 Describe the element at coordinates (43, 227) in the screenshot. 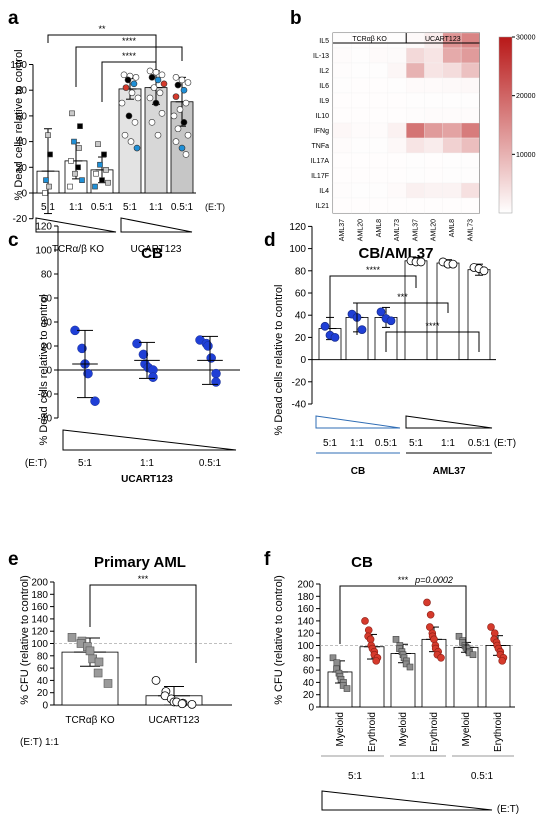

I see `c-y-tick-label: 120` at that location.